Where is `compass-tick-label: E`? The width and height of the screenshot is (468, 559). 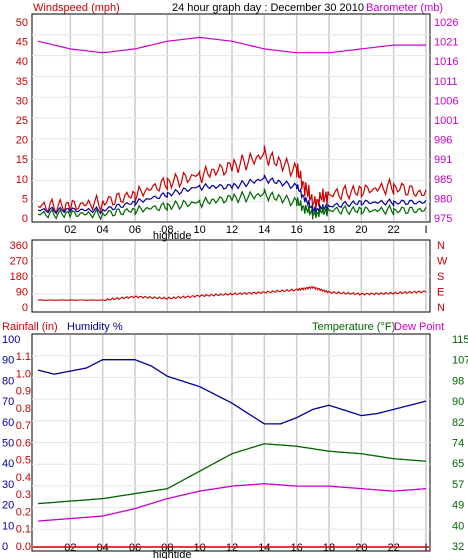
compass-tick-label: E is located at coordinates (440, 293).